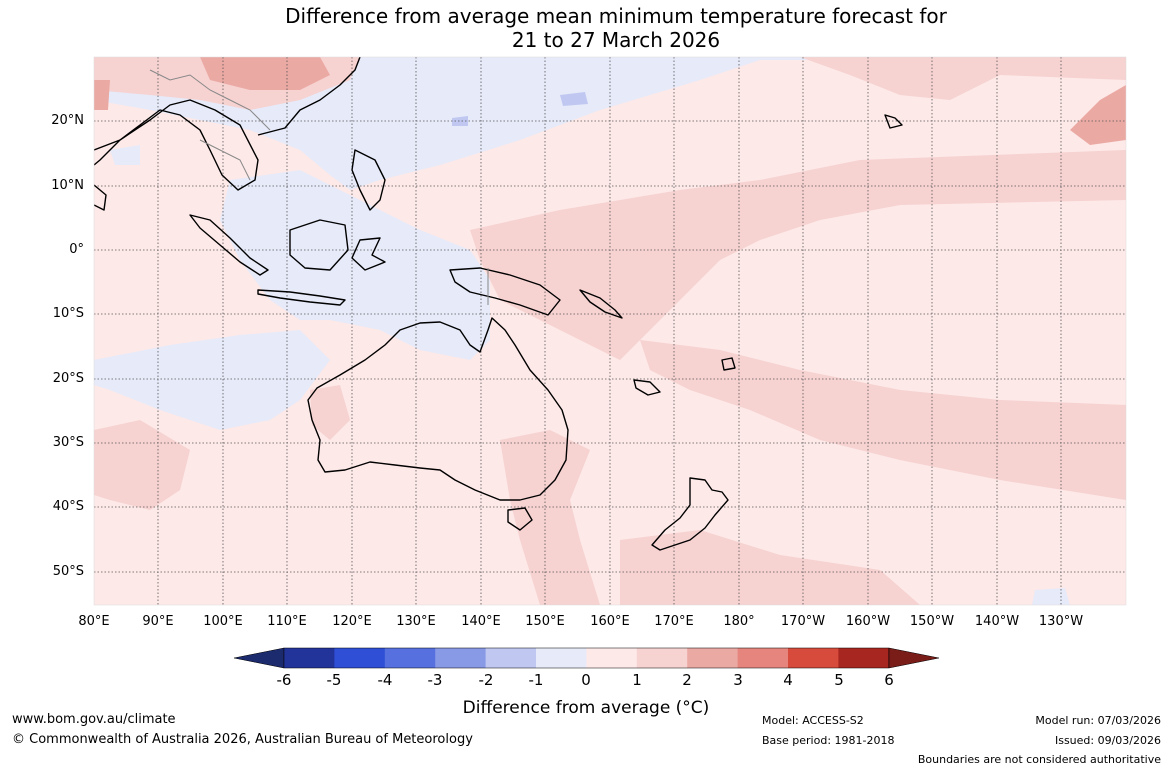 Image resolution: width=1173 pixels, height=770 pixels. Describe the element at coordinates (932, 621) in the screenshot. I see `lon-label: 150°W` at that location.